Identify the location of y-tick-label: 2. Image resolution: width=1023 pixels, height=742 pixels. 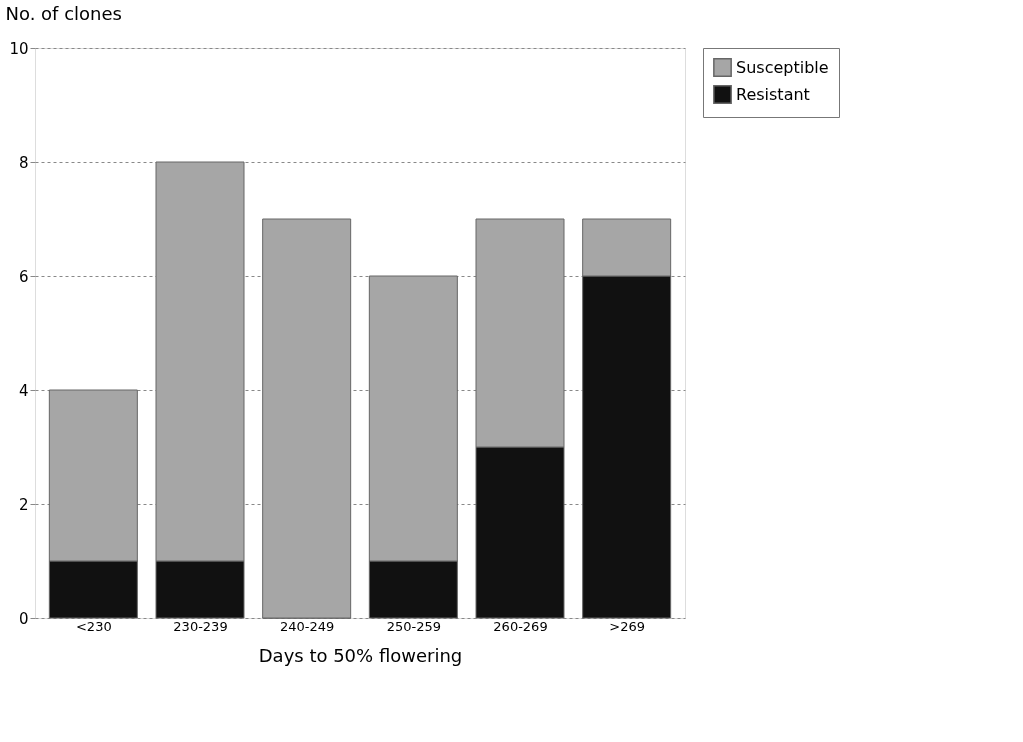
(23, 504).